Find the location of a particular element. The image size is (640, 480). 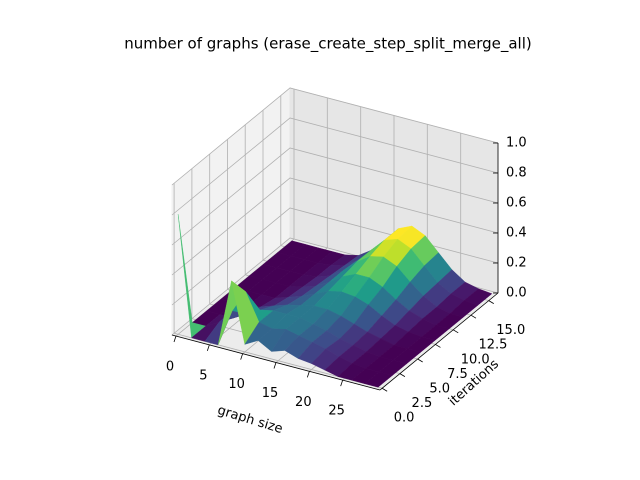

z-tick-label: 0.2 is located at coordinates (516, 263).